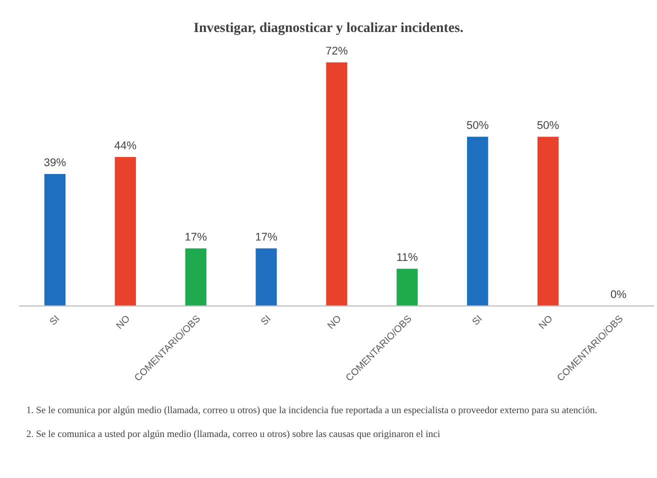 The height and width of the screenshot is (478, 657). What do you see at coordinates (618, 294) in the screenshot?
I see `data-label: 0%` at bounding box center [618, 294].